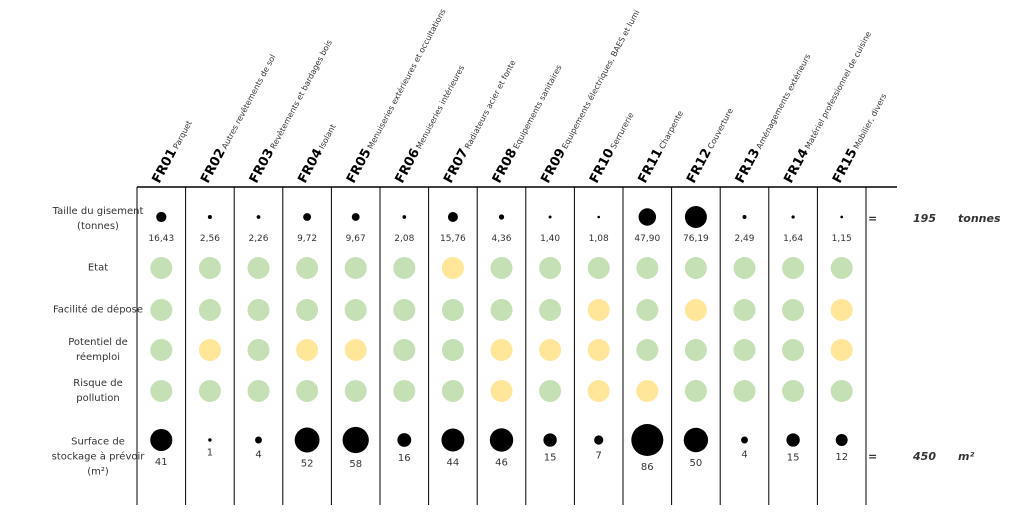 This screenshot has width=1024, height=529. What do you see at coordinates (210, 453) in the screenshot?
I see `value-label: 1` at bounding box center [210, 453].